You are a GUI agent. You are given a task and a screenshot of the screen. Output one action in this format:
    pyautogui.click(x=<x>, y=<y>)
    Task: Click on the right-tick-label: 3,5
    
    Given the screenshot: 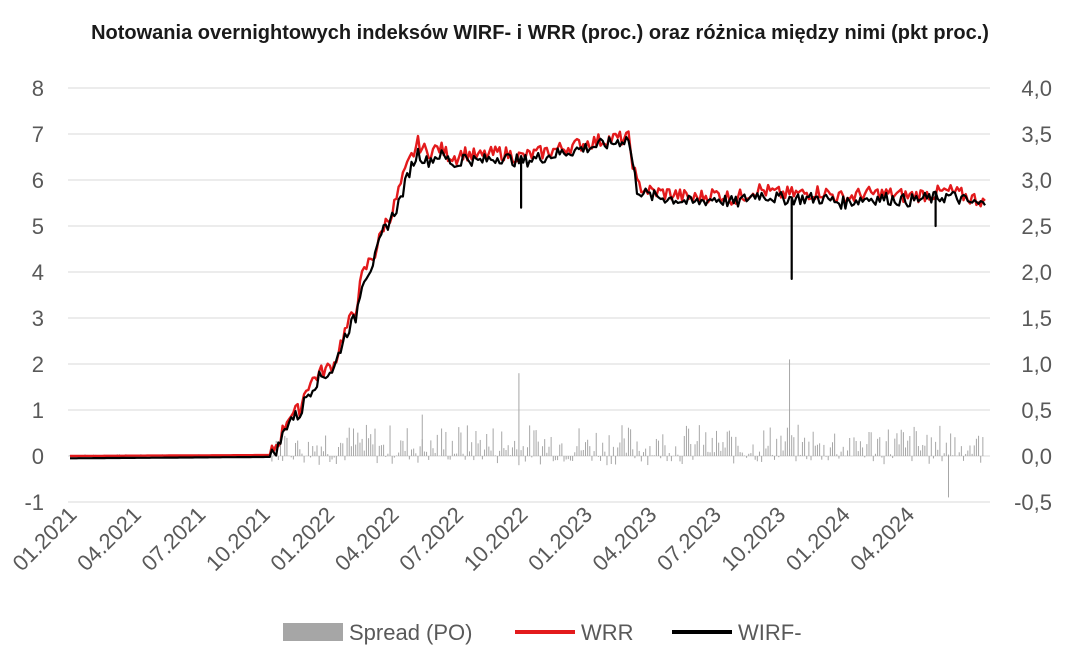 What is the action you would take?
    pyautogui.click(x=1036, y=134)
    